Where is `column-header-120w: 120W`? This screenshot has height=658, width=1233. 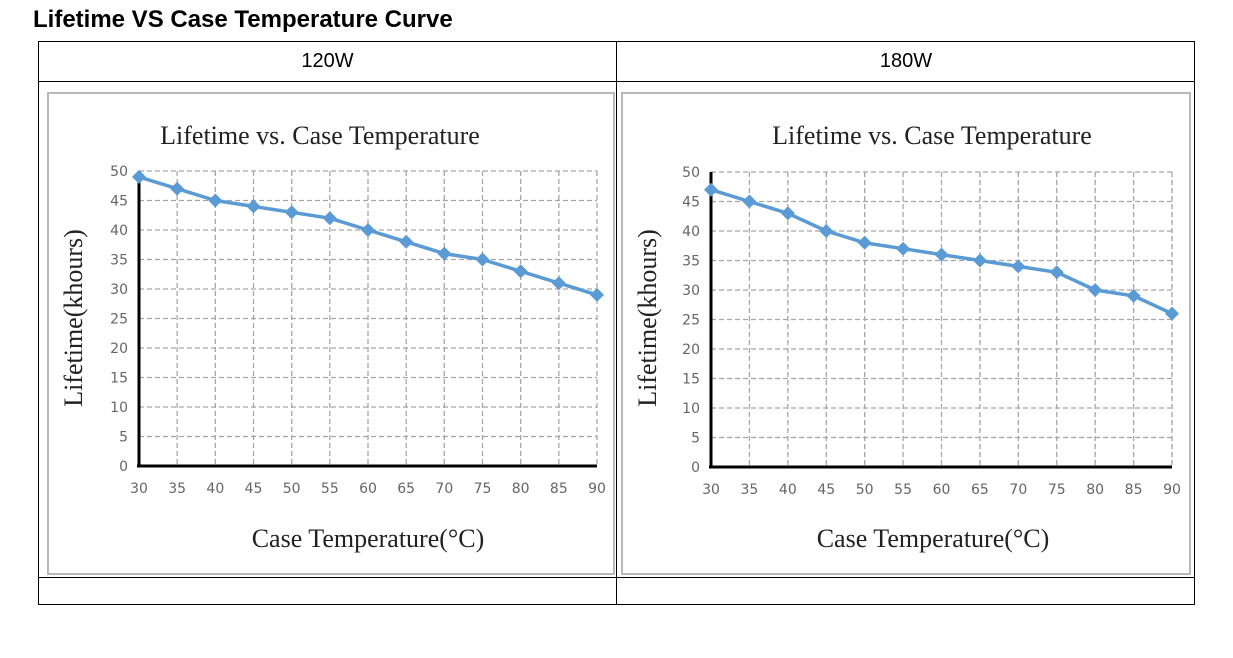
column-header-120w: 120W is located at coordinates (327, 61).